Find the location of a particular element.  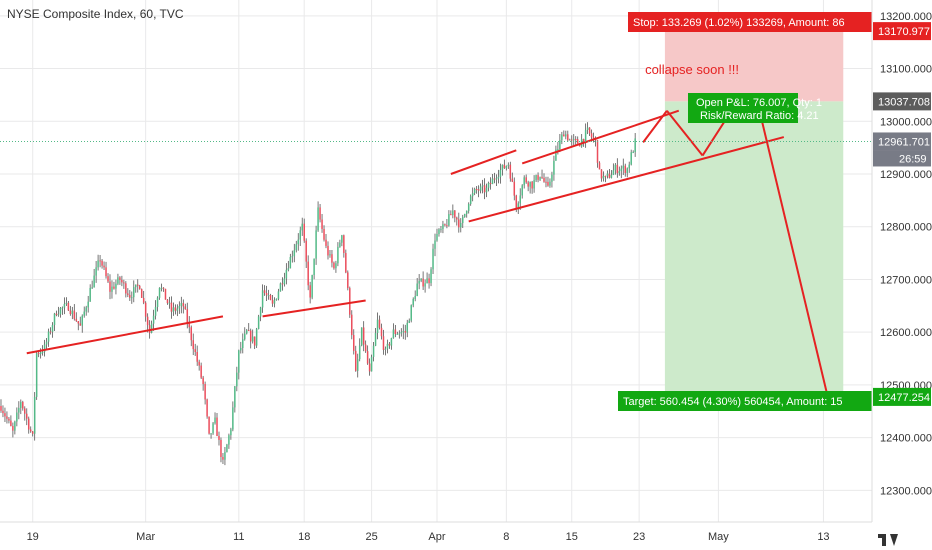

pnl-text: Open P&L: 76.007, Qty: 1 is located at coordinates (759, 103).